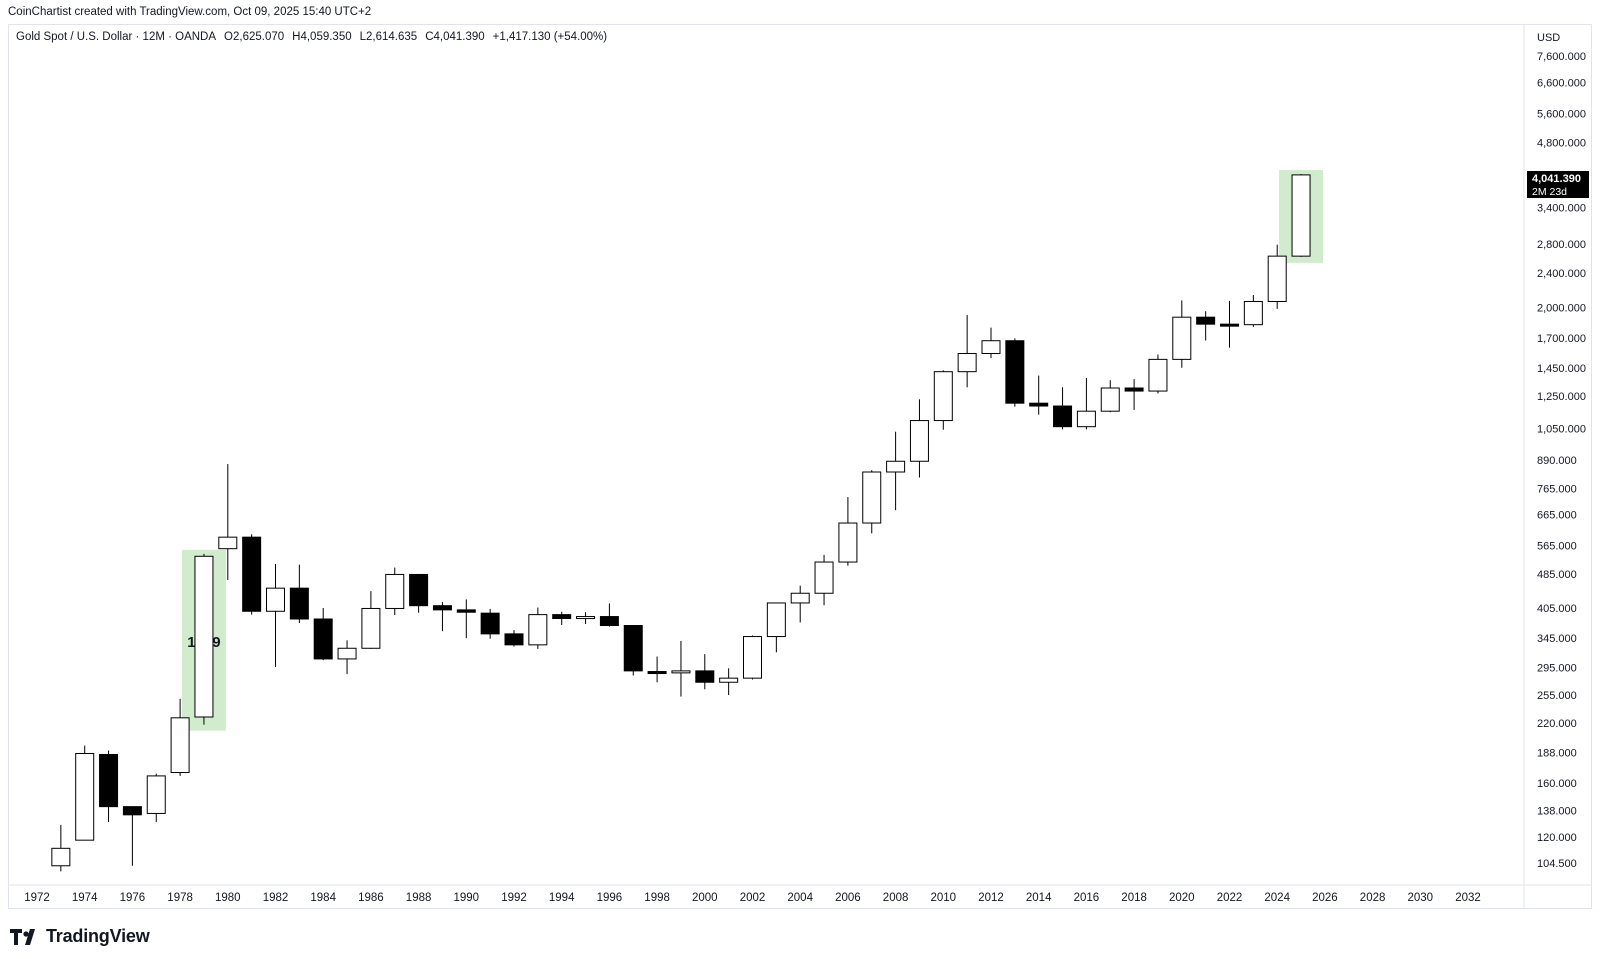 The image size is (1600, 959). Describe the element at coordinates (776, 627) in the screenshot. I see `candle-2003` at that location.